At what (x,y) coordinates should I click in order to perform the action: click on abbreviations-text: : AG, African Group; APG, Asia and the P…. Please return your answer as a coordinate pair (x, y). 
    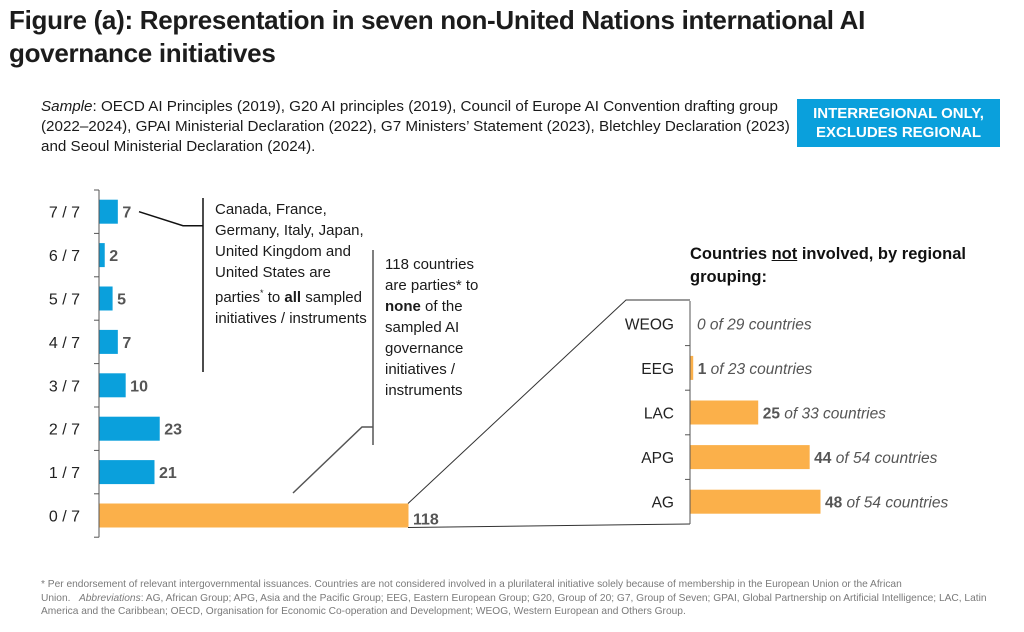
    Looking at the image, I should click on (514, 605).